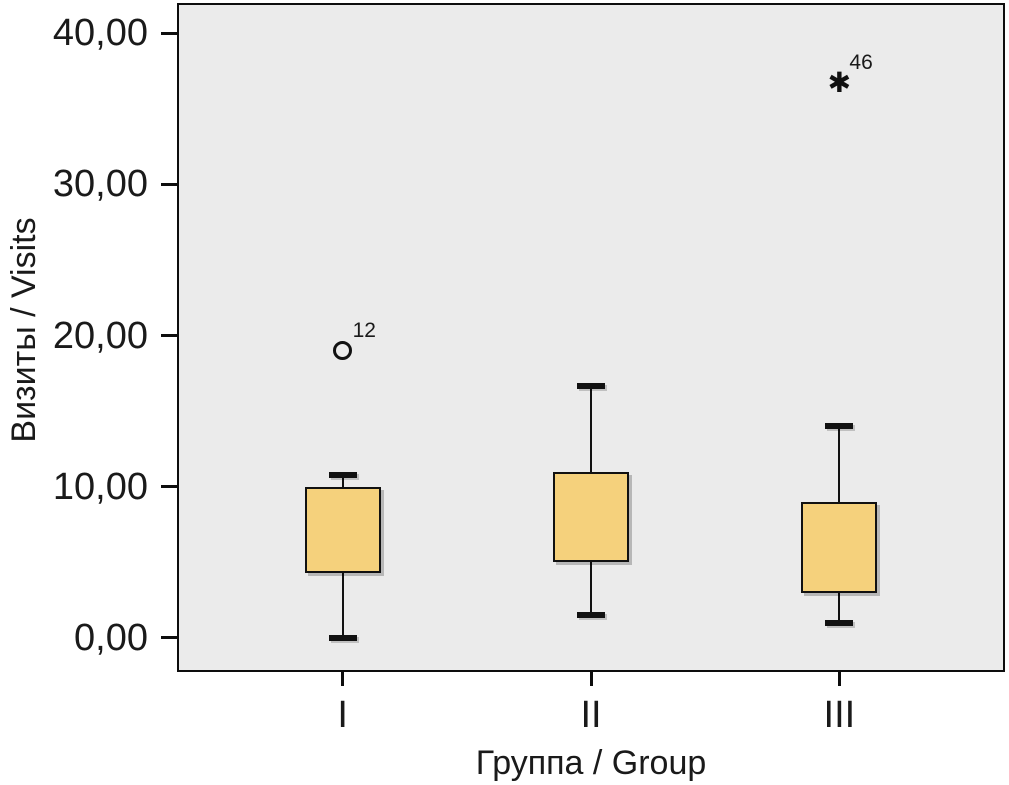 Image resolution: width=1009 pixels, height=785 pixels. I want to click on outlier-case-label: 12, so click(364, 330).